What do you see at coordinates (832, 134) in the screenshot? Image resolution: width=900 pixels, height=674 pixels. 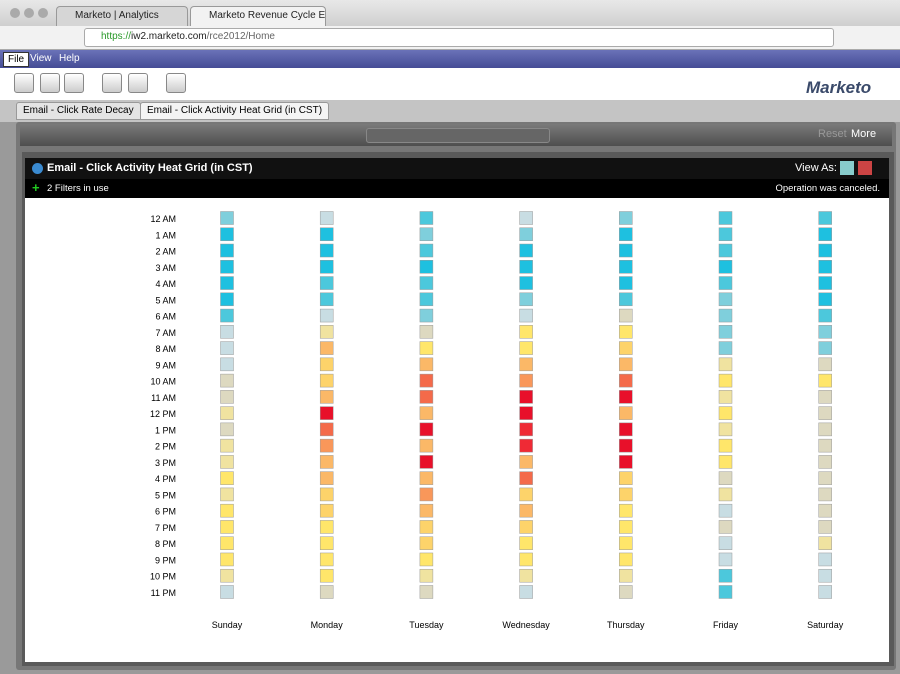 I see `reset-button: Reset` at bounding box center [832, 134].